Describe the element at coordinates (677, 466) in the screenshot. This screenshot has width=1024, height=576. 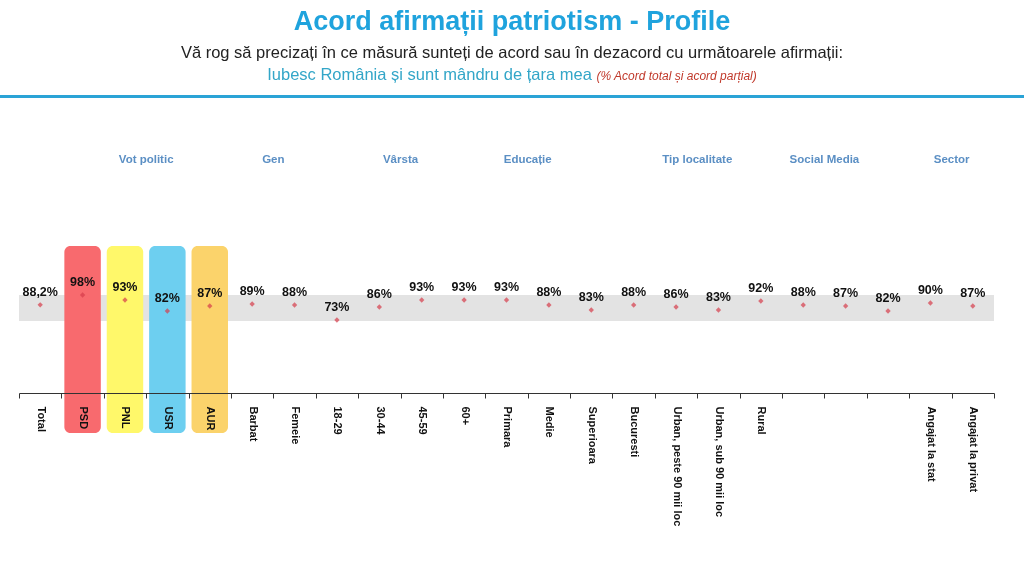
I see `x-tick-label: Urban, peste 90 mii loc` at that location.